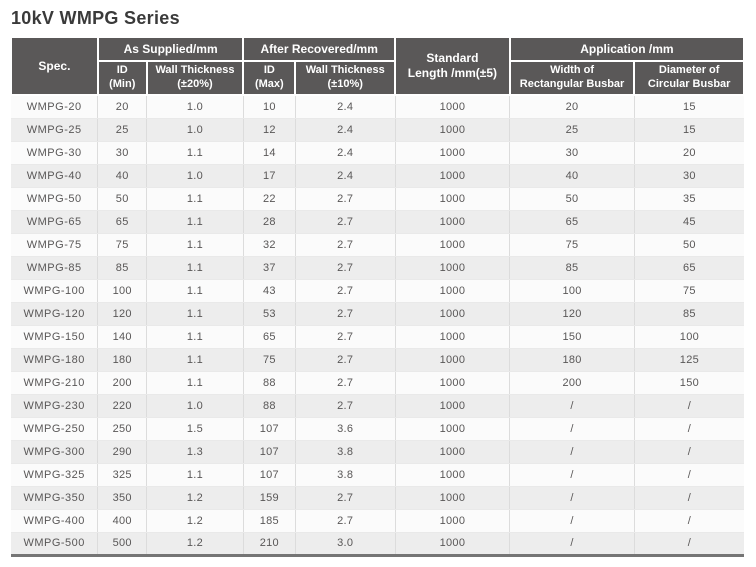  I want to click on value-cell: 25, so click(122, 130).